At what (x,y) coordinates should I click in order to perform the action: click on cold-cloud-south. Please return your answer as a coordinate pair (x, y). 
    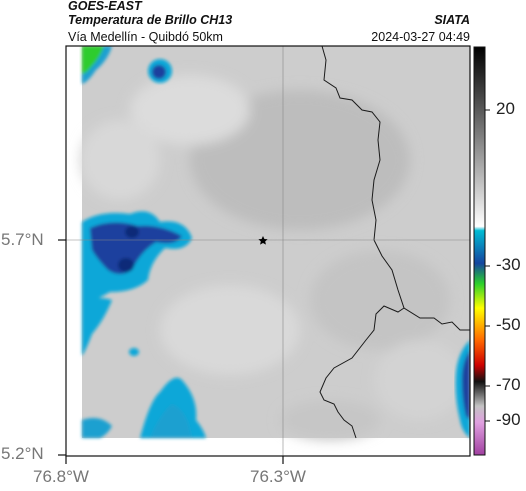
    Looking at the image, I should click on (144, 393).